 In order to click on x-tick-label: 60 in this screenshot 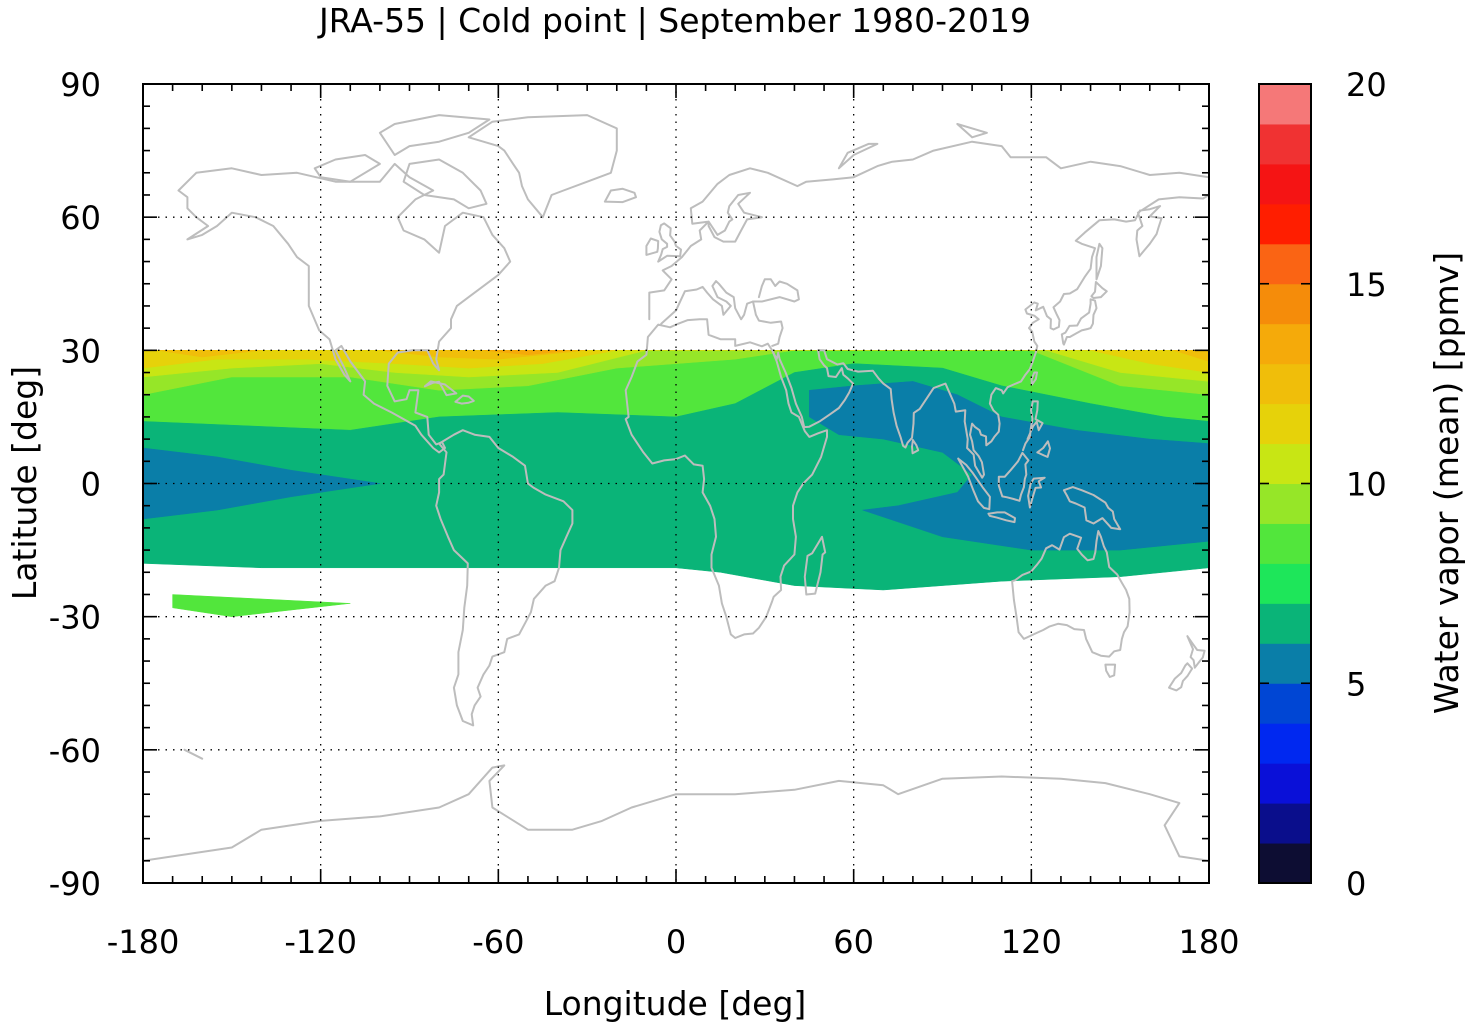, I will do `click(853, 942)`.